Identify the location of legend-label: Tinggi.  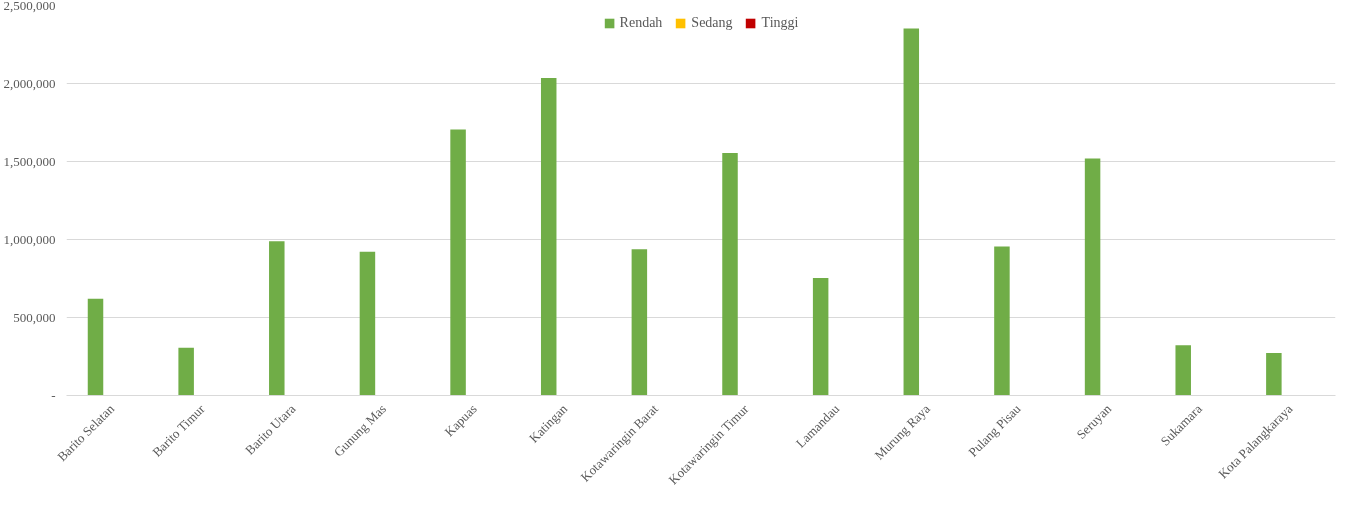
(780, 23).